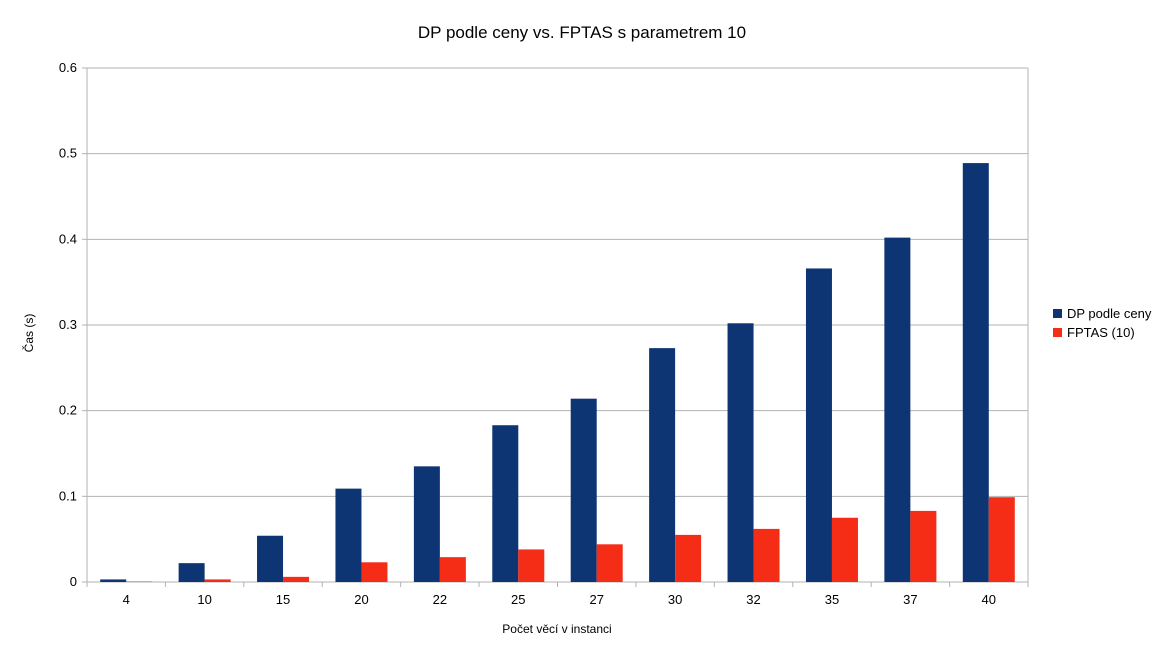 The image size is (1163, 654). Describe the element at coordinates (68, 495) in the screenshot. I see `y-tick-label: 0.1` at that location.